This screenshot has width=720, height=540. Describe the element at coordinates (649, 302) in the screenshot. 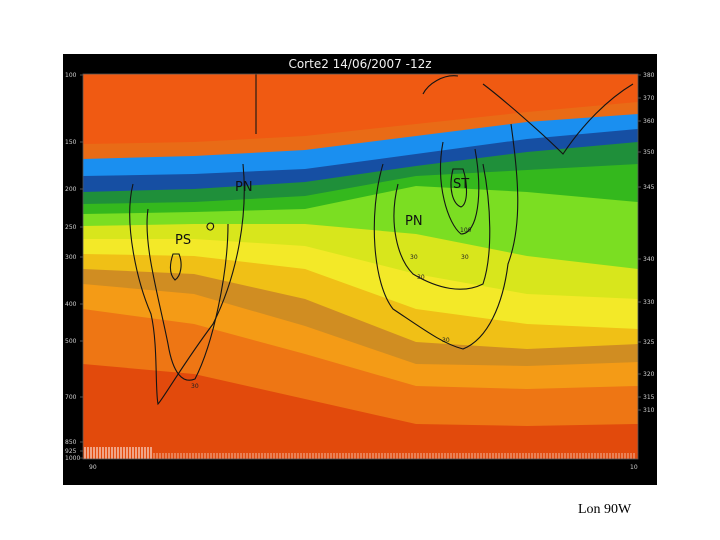

I see `right-tick-label: 330` at that location.